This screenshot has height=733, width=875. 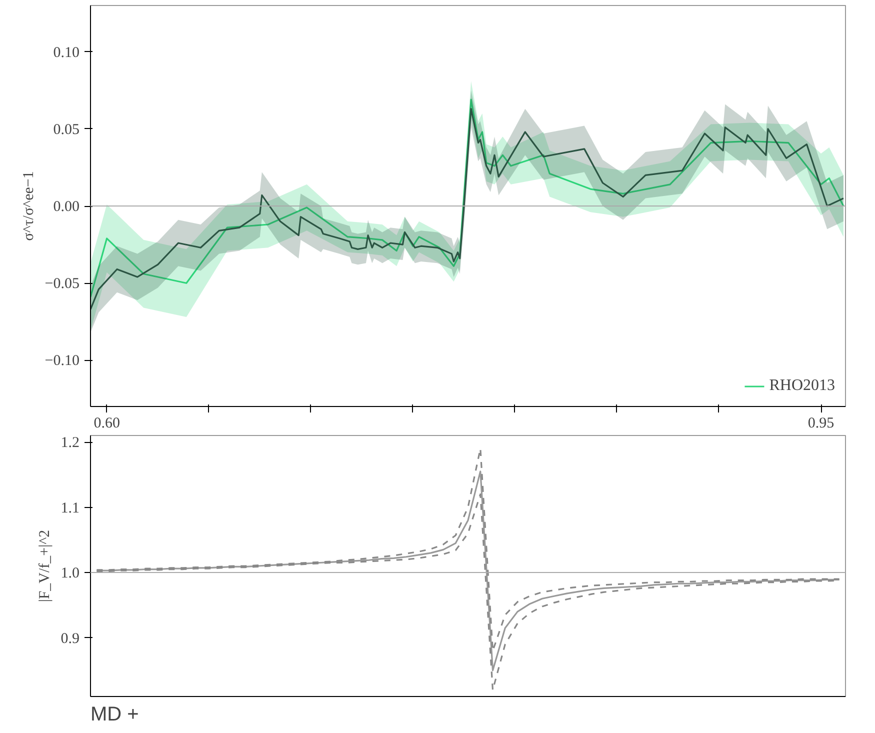 What do you see at coordinates (66, 207) in the screenshot?
I see `y-tick-label: 0.00` at bounding box center [66, 207].